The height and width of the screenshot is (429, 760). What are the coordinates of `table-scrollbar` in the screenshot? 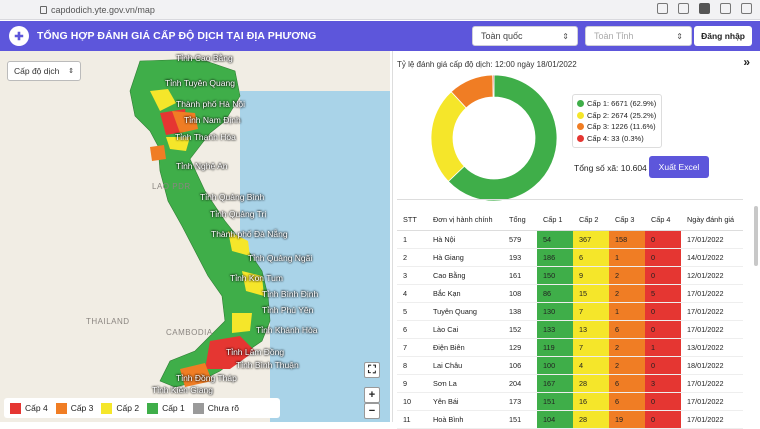 It's located at (756, 236).